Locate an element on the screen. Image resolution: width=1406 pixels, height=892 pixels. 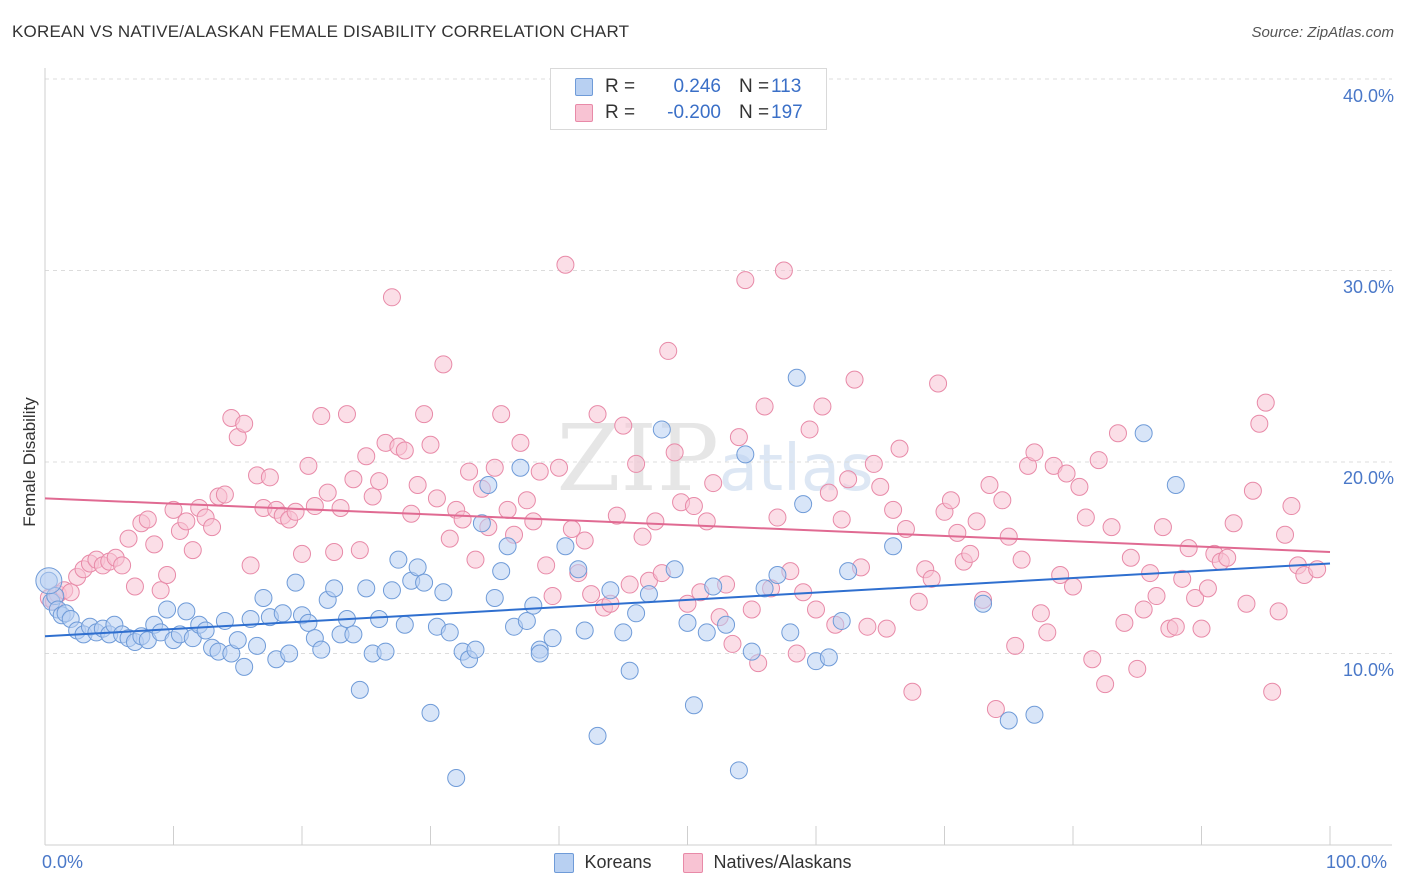
legend-item-natives: Natives/Alaskans is located at coordinates (767, 862).